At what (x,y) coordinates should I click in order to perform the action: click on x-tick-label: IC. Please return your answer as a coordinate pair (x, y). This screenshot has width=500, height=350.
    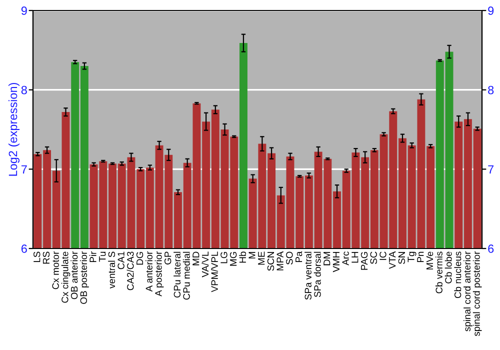
    Looking at the image, I should click on (383, 256).